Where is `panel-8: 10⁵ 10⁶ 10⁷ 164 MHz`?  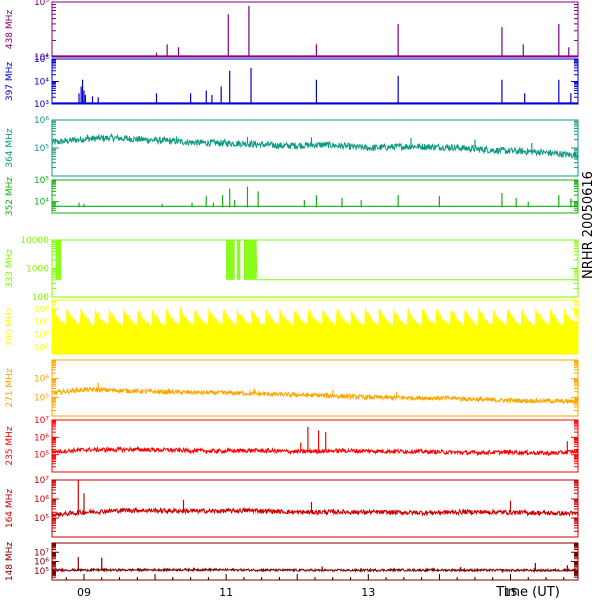
panel-8: 10⁵ 10⁶ 10⁷ 164 MHz is located at coordinates (292, 507).